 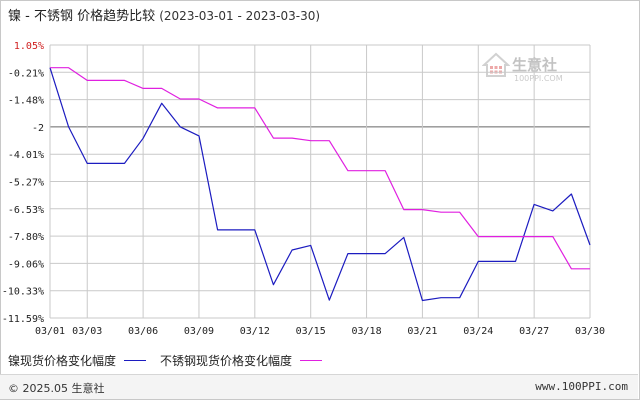 What do you see at coordinates (29, 46) in the screenshot?
I see `y-tick-label: 1.05%` at bounding box center [29, 46].